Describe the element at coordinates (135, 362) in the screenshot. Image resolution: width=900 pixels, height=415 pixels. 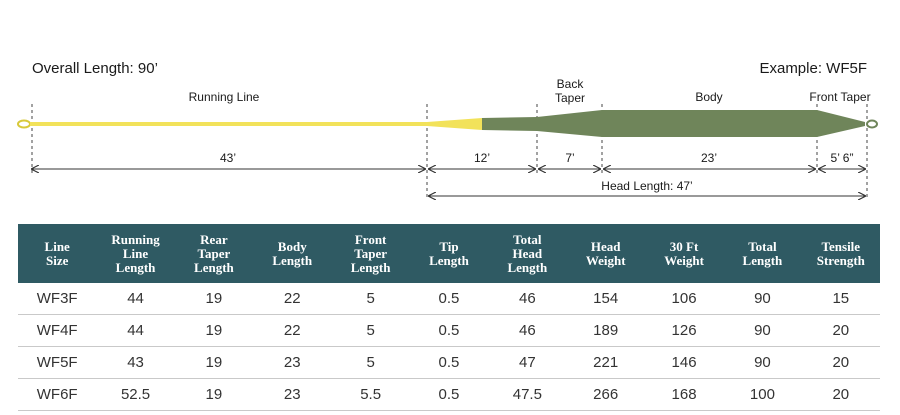
I see `table-cell: 43` at that location.